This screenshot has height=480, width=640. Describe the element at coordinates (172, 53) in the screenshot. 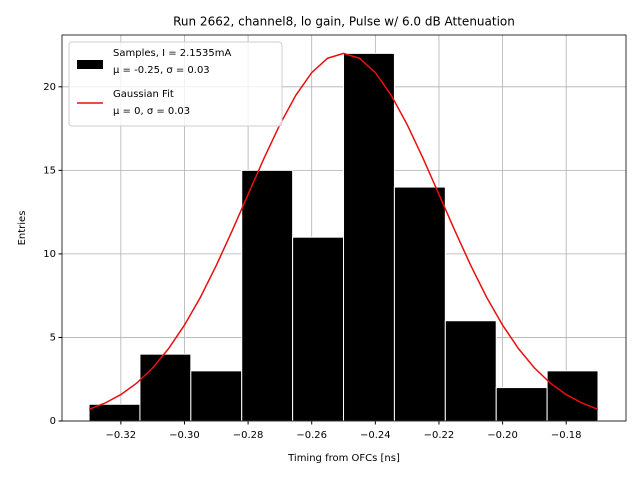

I see `legend-label: Samples, I = 2.1535mA` at that location.